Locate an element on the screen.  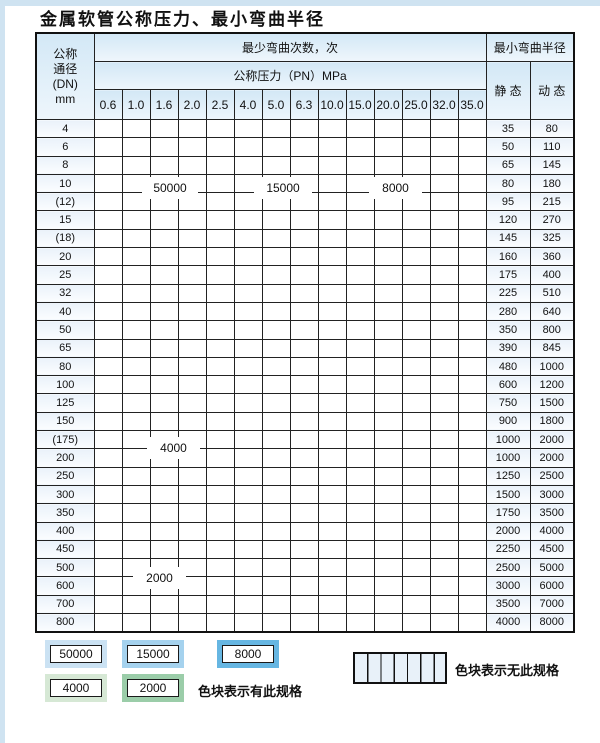
static-value-cell: 120 is located at coordinates (508, 220).